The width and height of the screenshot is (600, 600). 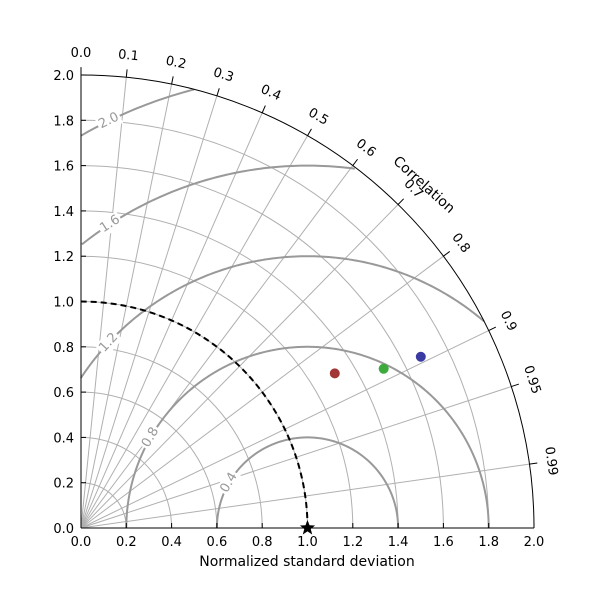 What do you see at coordinates (424, 185) in the screenshot?
I see `correlation-axis-label: Correlation` at bounding box center [424, 185].